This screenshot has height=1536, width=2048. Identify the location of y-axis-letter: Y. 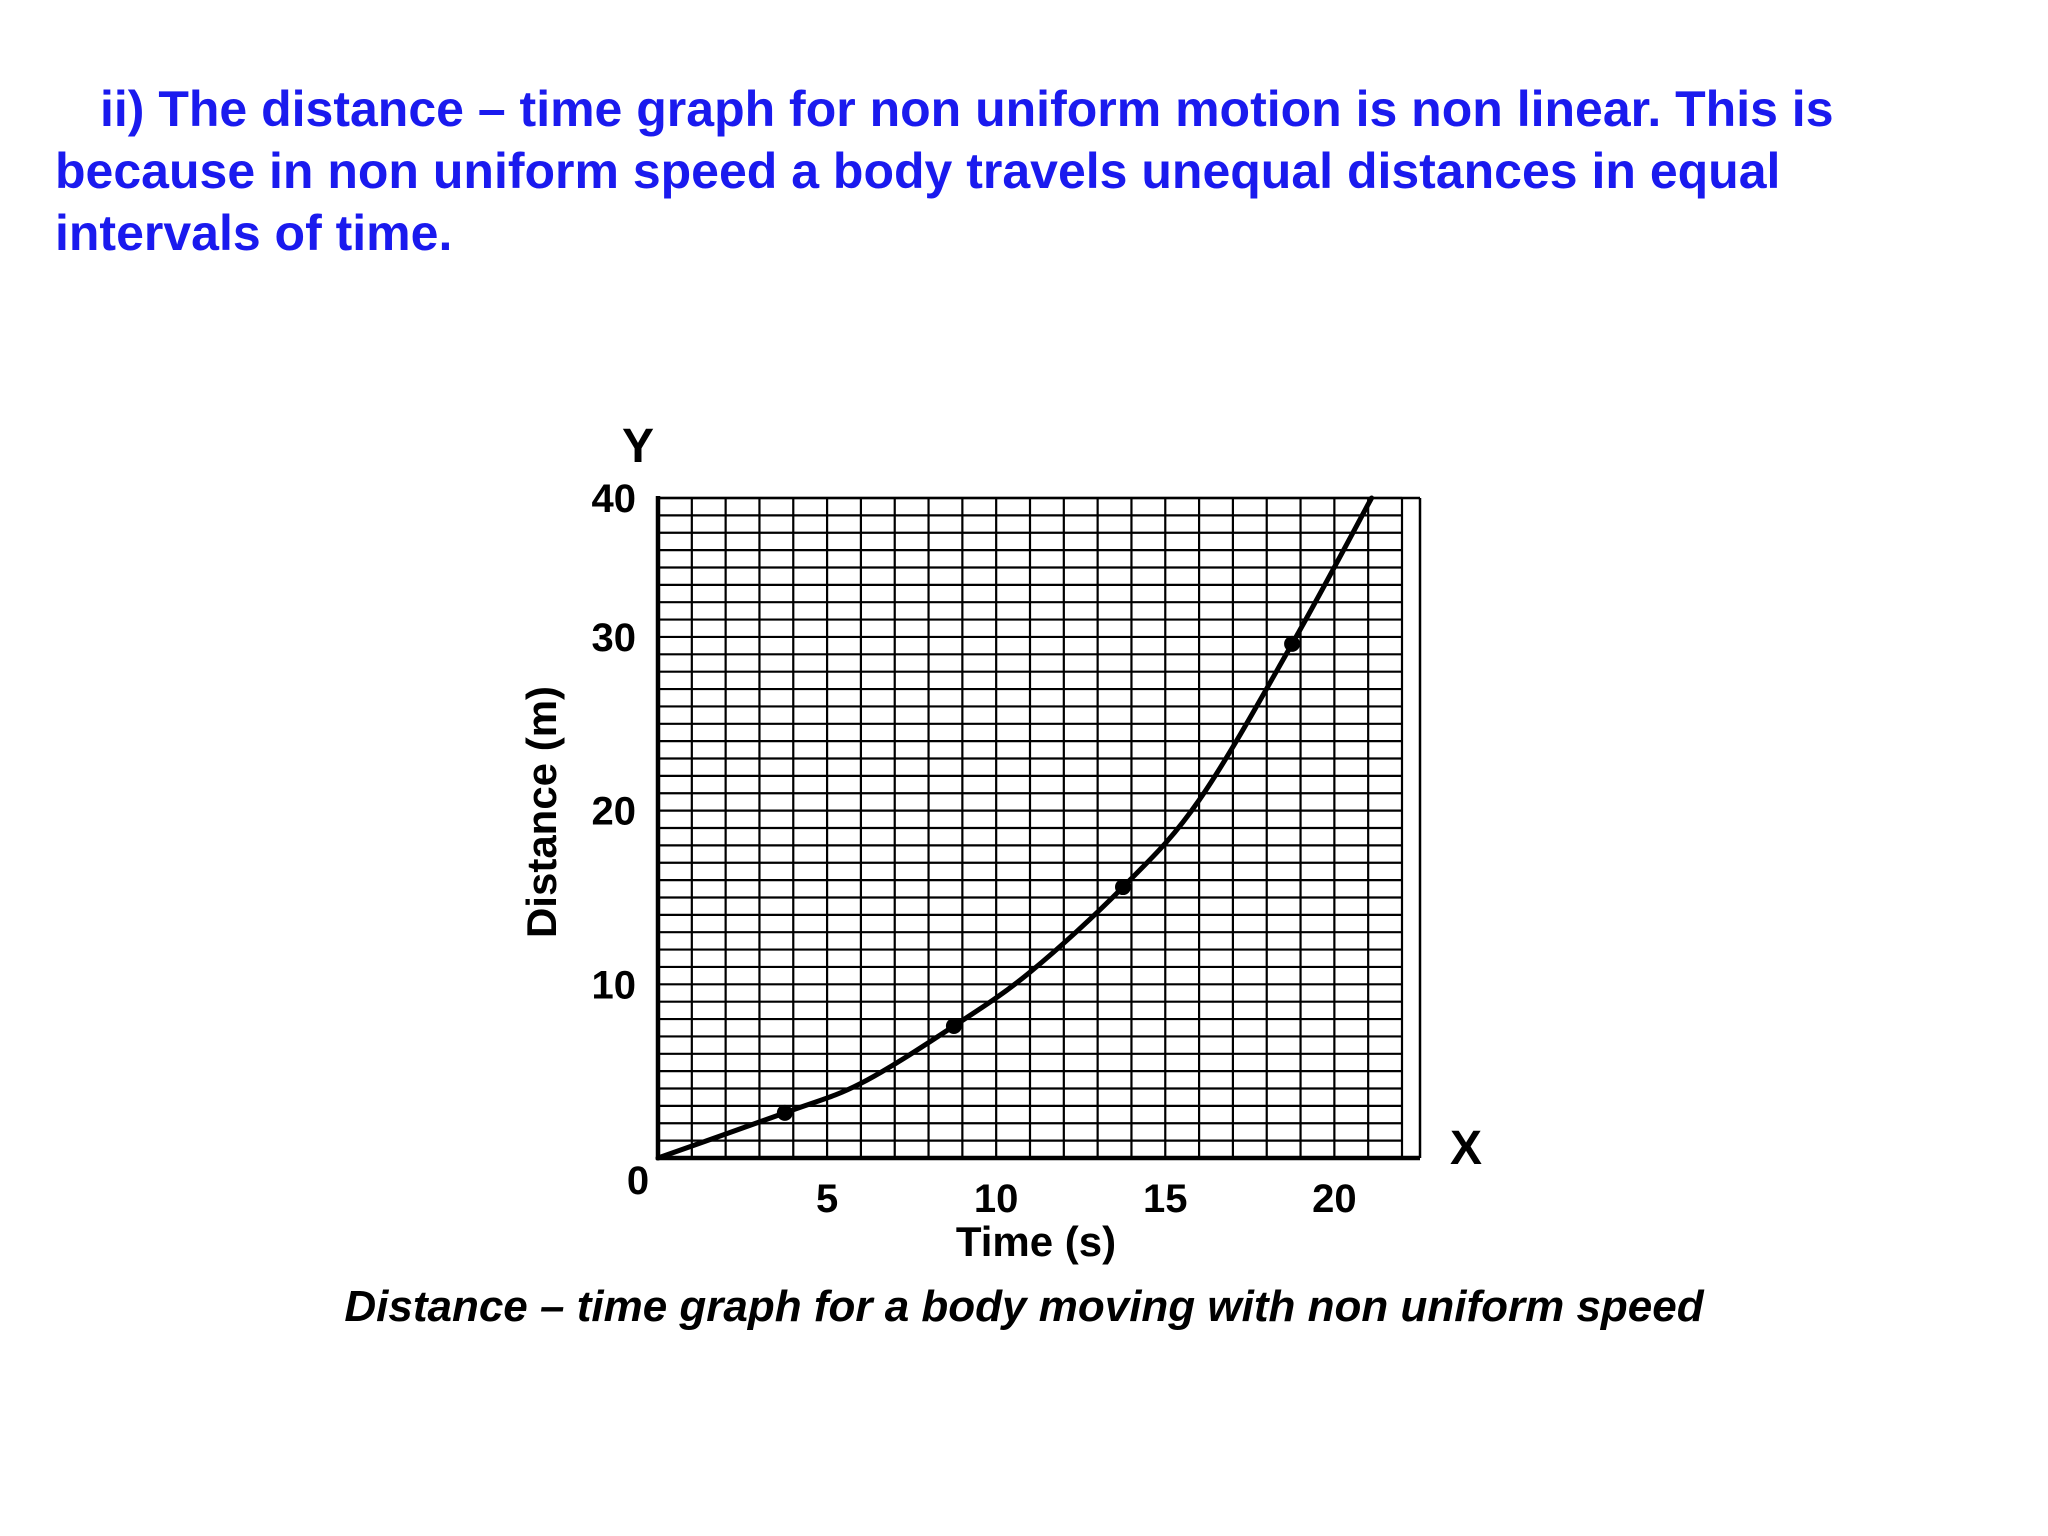
(638, 446).